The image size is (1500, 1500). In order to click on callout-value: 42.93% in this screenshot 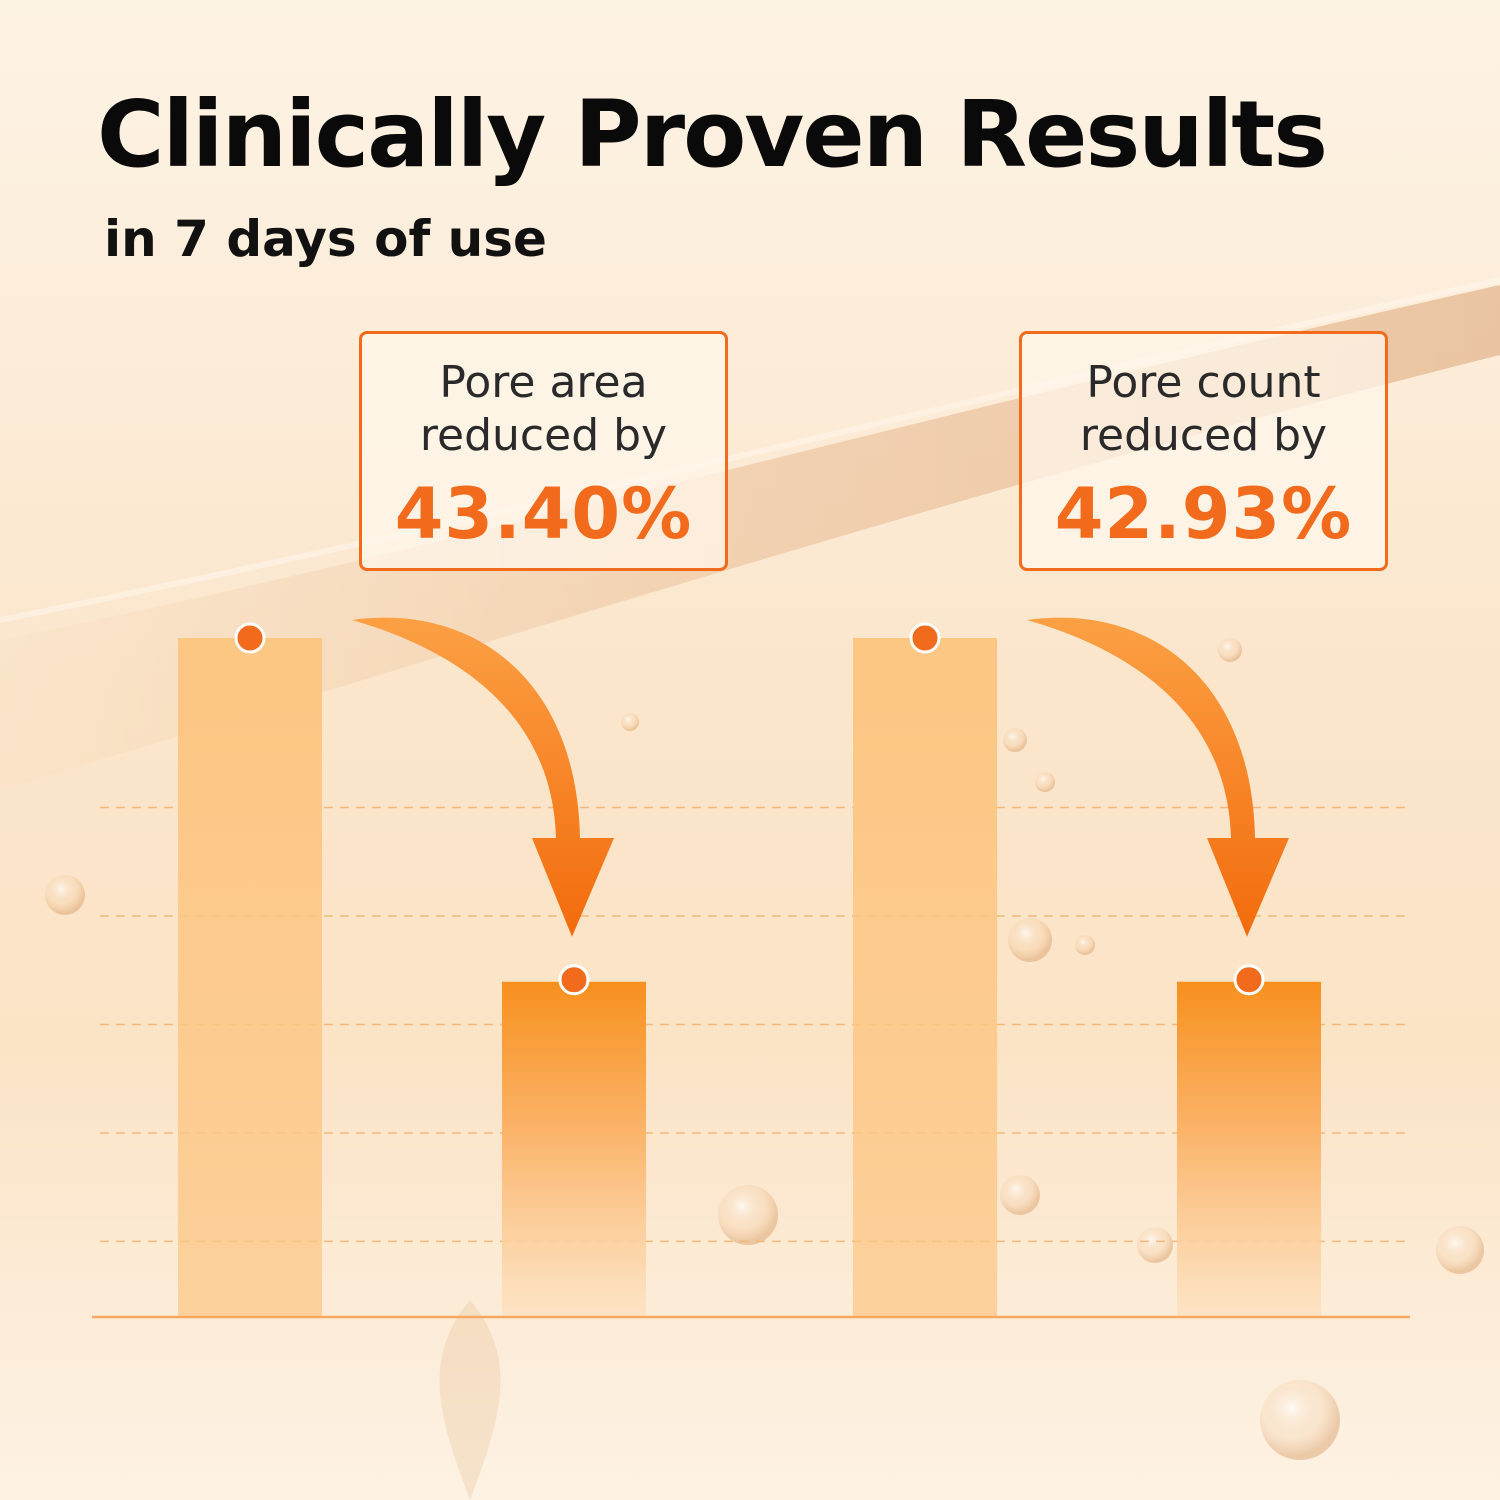, I will do `click(1203, 514)`.